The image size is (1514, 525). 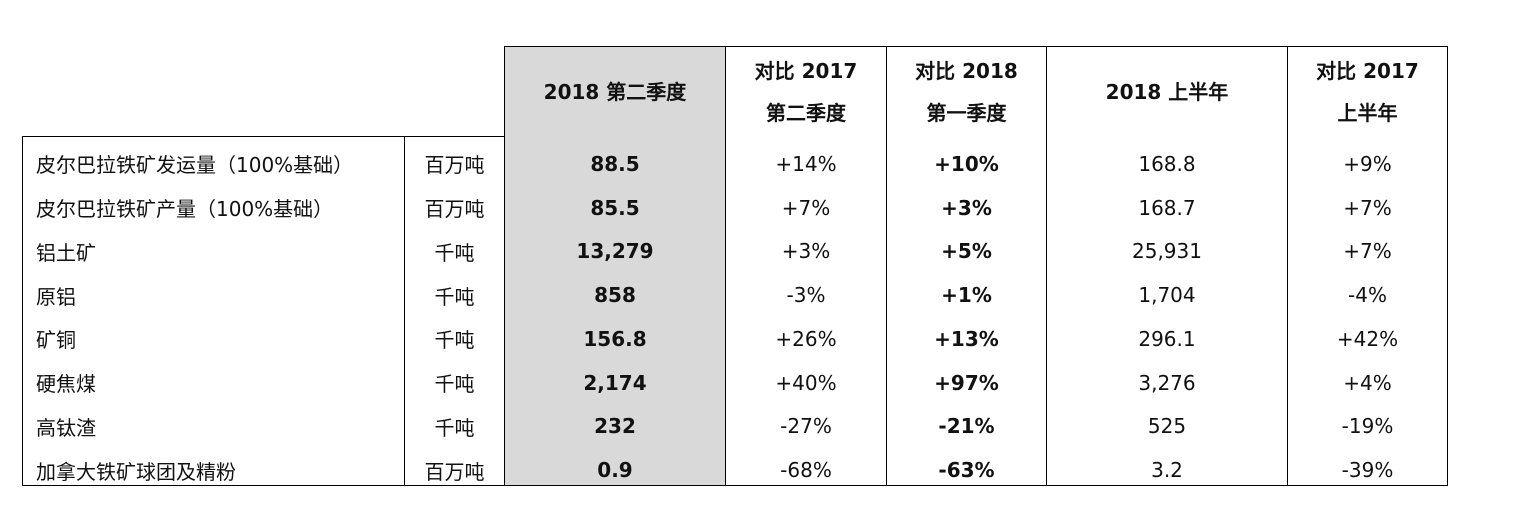 I want to click on row-q2-2018: 0.9, so click(x=615, y=470).